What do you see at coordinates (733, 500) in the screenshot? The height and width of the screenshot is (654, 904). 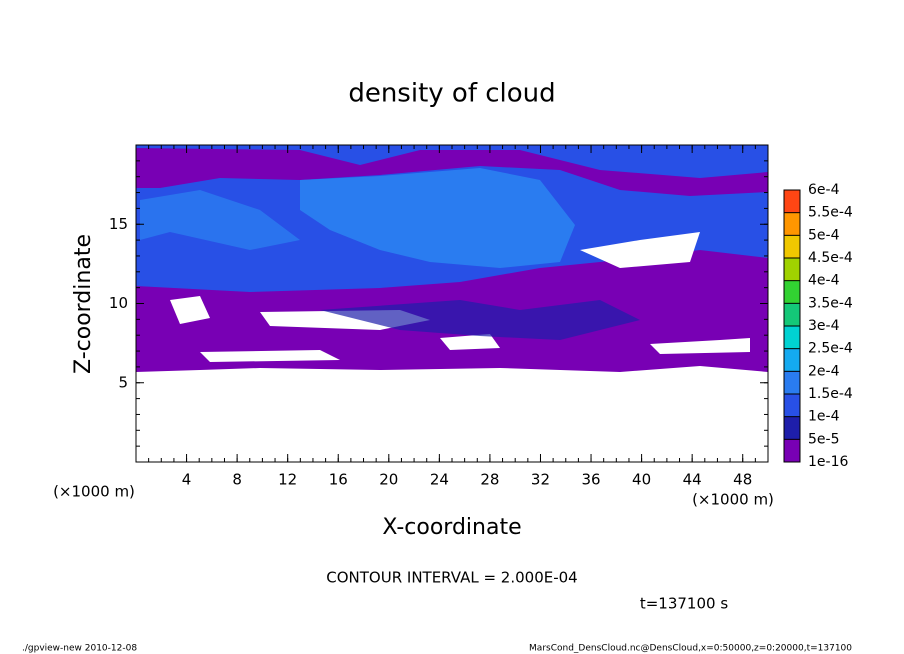 I see `x-unit: (×1000 m)` at bounding box center [733, 500].